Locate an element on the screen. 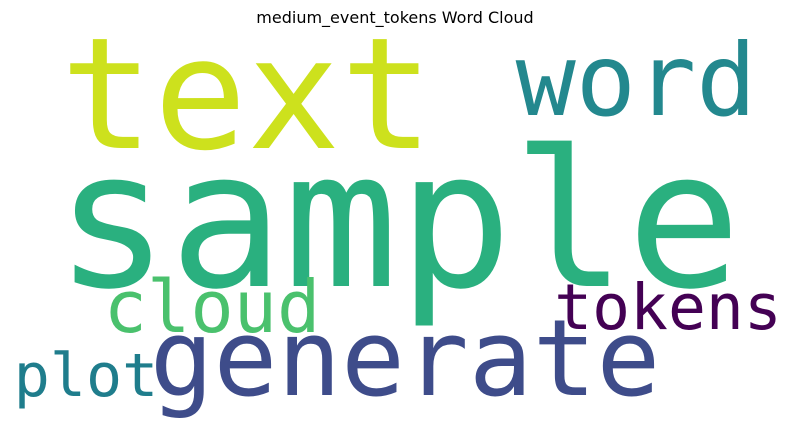 The image size is (790, 427). word-tokens: tokens is located at coordinates (668, 307).